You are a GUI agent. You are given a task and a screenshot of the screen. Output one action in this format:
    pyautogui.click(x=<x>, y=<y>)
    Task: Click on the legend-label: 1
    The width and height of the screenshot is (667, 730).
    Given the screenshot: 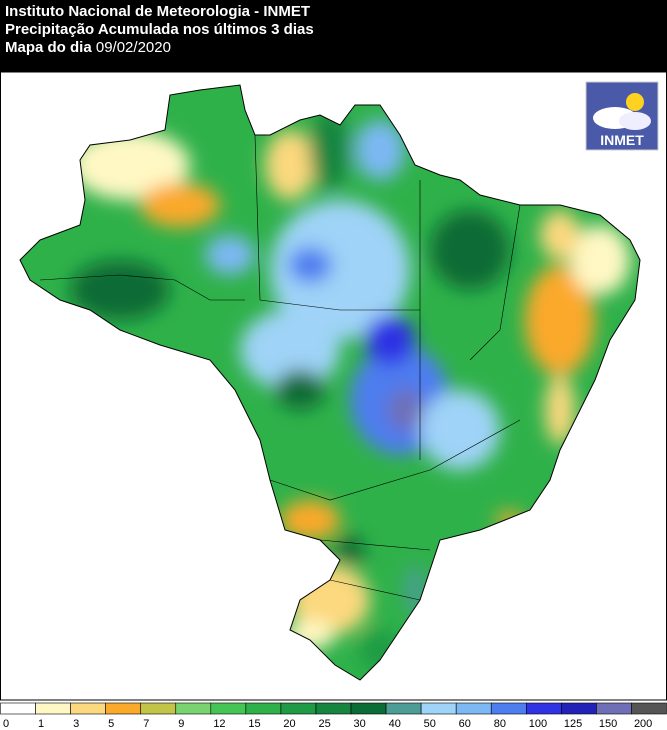 What is the action you would take?
    pyautogui.click(x=41, y=724)
    